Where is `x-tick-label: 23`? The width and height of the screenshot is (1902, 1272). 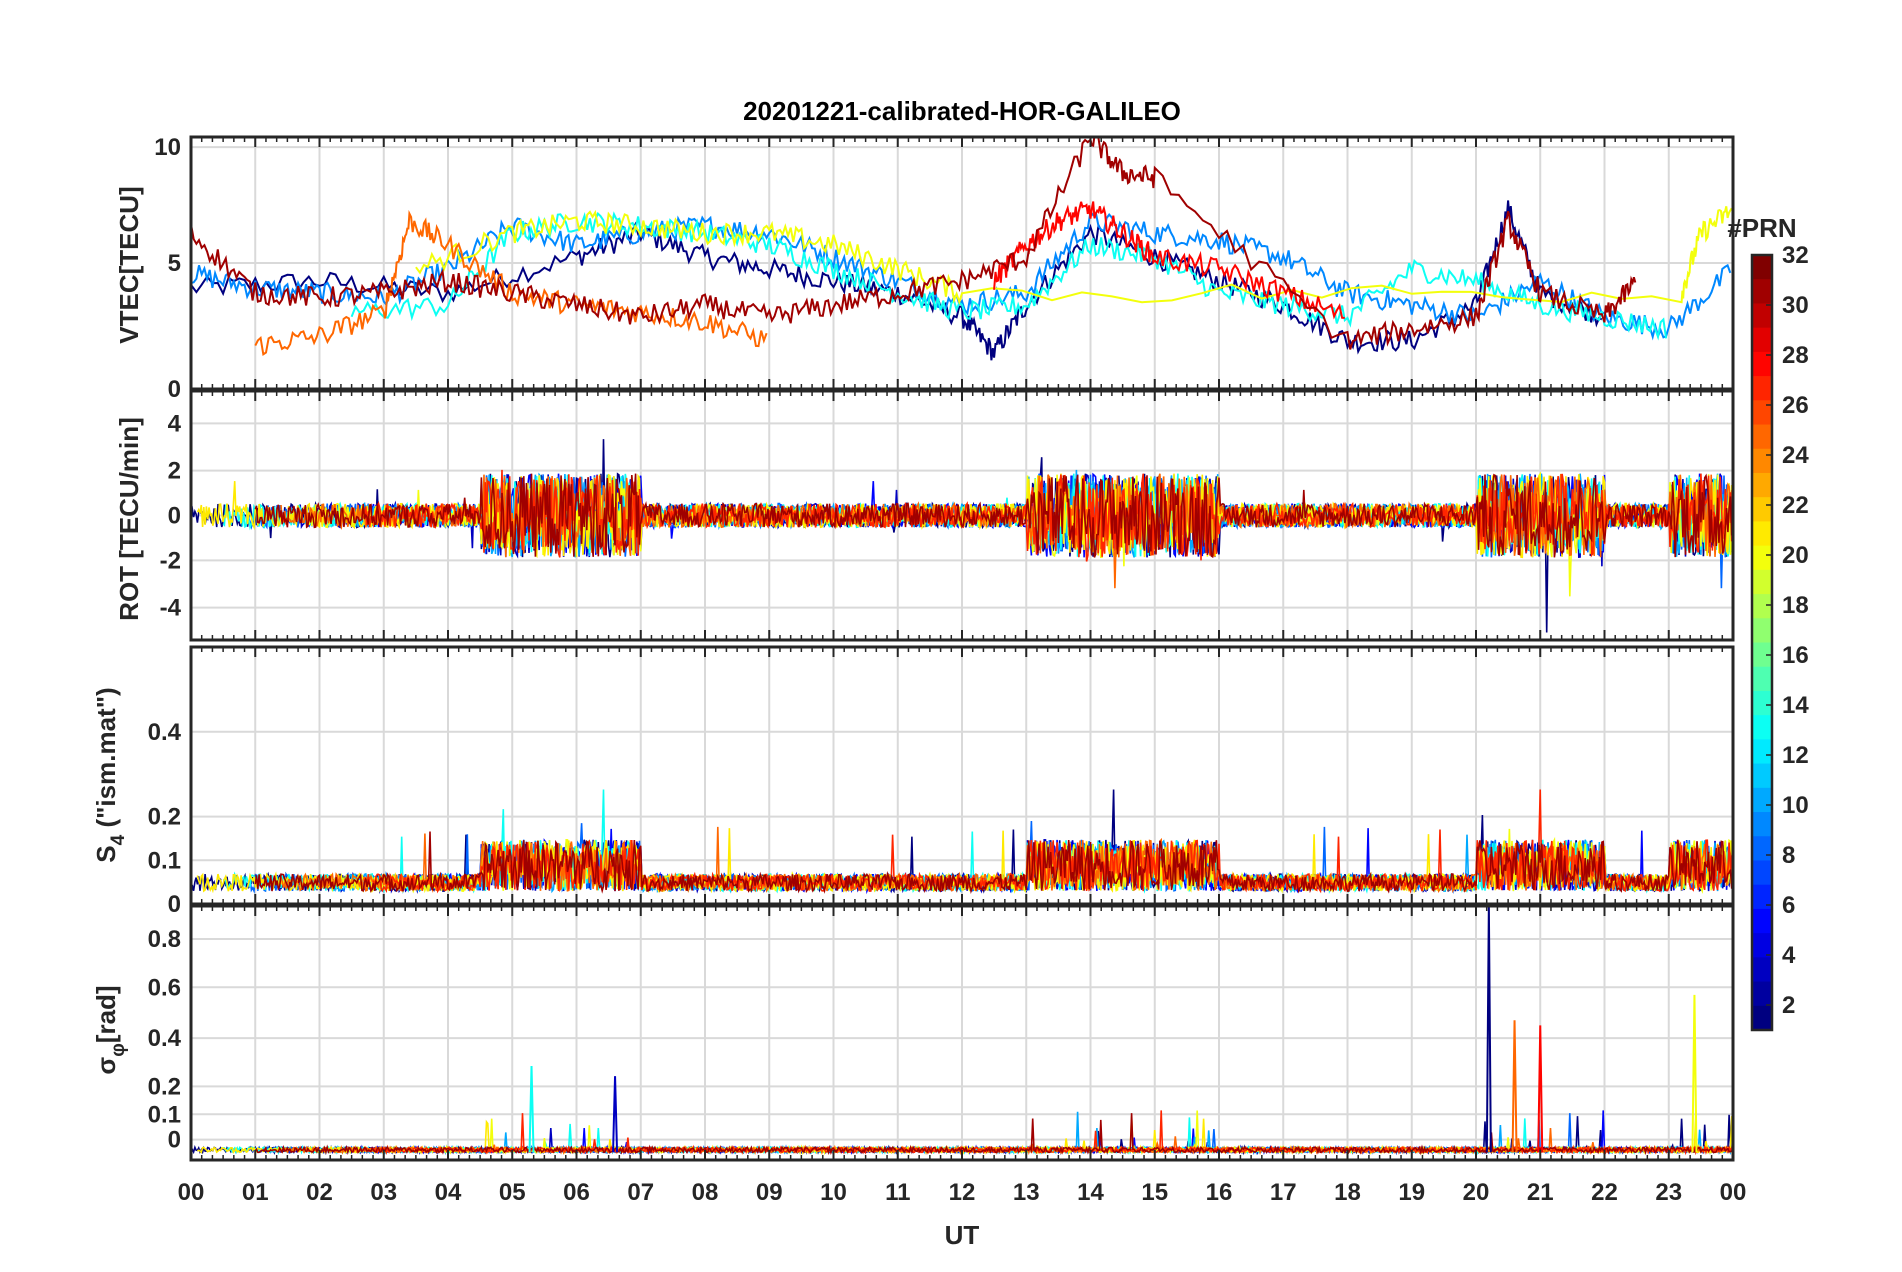 x-tick-label: 23 is located at coordinates (1668, 1192).